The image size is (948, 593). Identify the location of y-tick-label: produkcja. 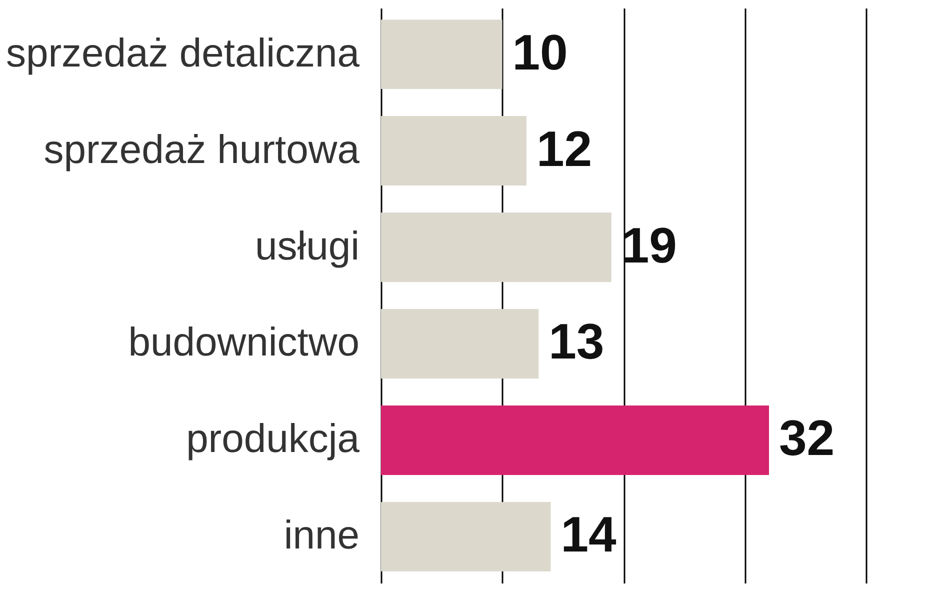
(273, 439).